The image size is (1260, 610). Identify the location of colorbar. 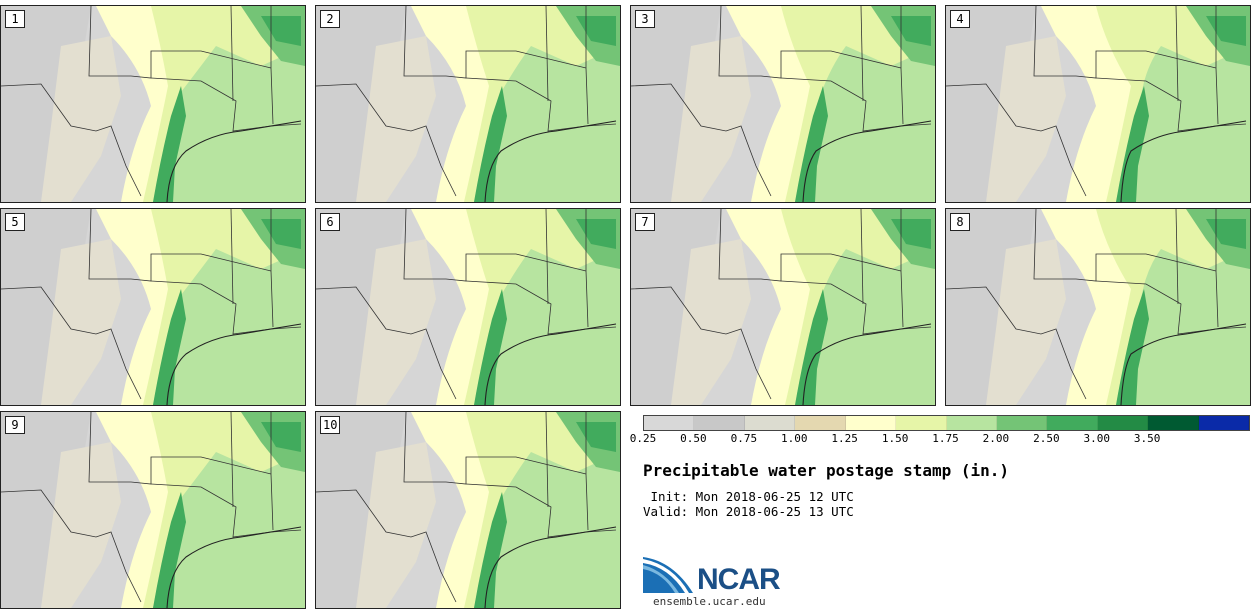
(946, 423).